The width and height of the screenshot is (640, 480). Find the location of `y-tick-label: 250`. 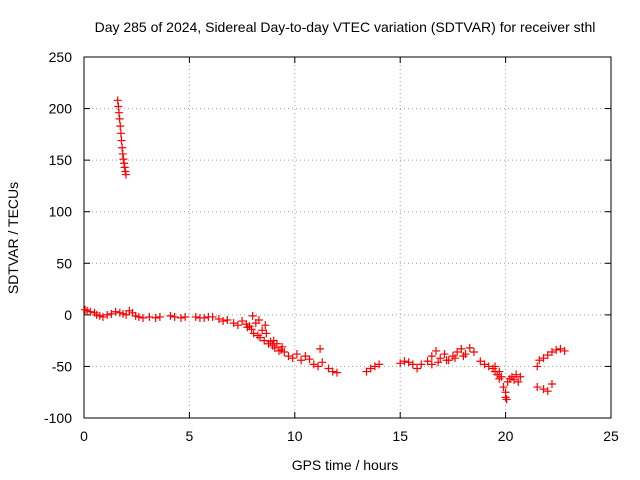

y-tick-label: 250 is located at coordinates (61, 57).